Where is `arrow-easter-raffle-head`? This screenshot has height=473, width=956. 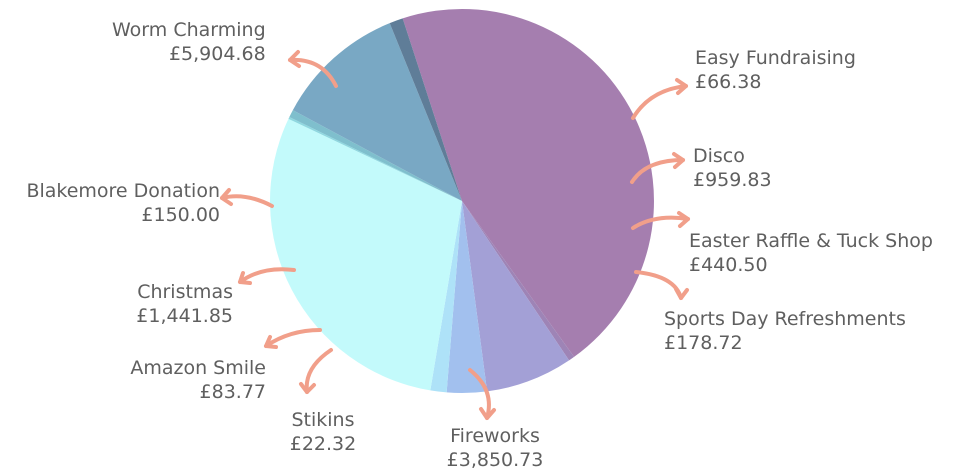
arrow-easter-raffle-head is located at coordinates (683, 219).